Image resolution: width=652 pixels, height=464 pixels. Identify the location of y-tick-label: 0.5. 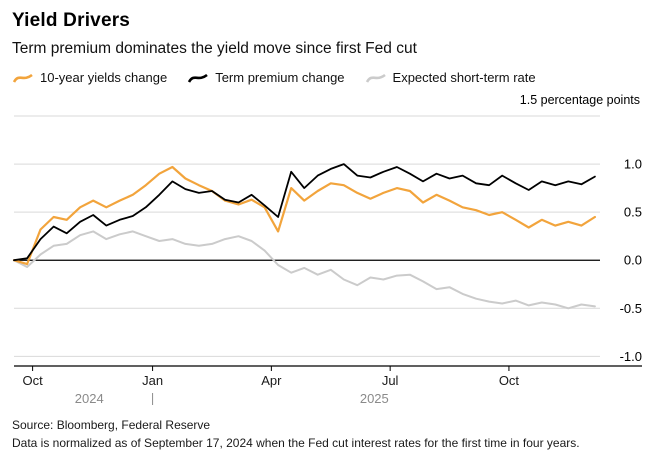
(633, 212).